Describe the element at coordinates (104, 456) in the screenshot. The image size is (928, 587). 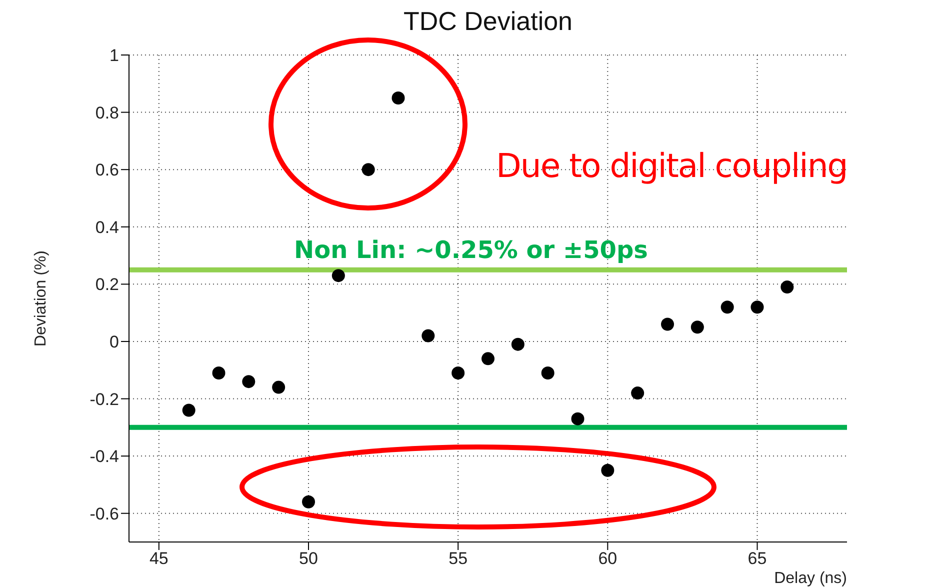
I see `y-tick-label: -0.4` at that location.